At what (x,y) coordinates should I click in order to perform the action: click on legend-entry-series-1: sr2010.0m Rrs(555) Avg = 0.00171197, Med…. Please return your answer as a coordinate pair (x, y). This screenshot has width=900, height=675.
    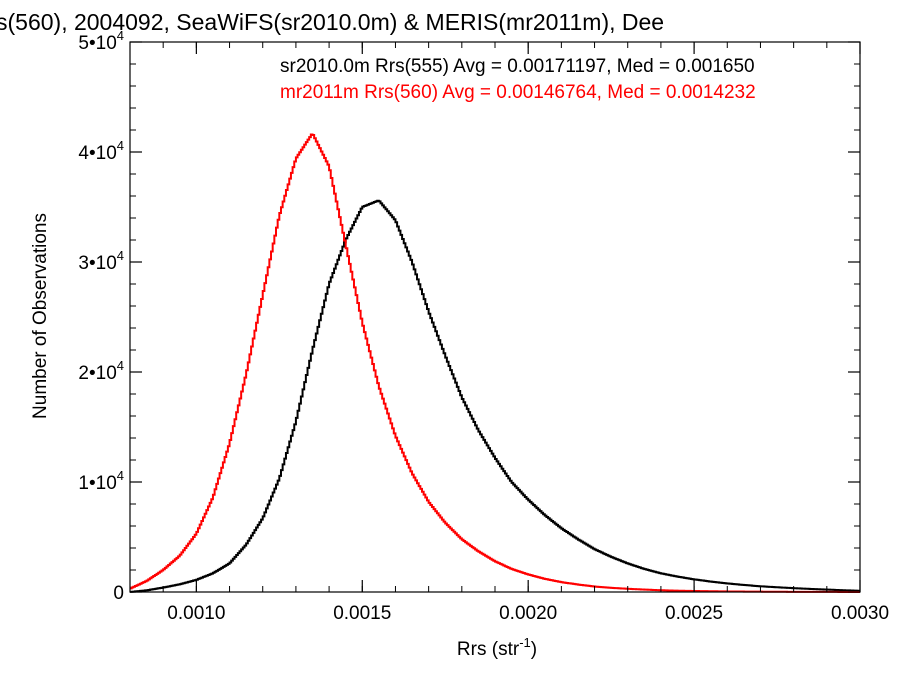
    Looking at the image, I should click on (517, 66).